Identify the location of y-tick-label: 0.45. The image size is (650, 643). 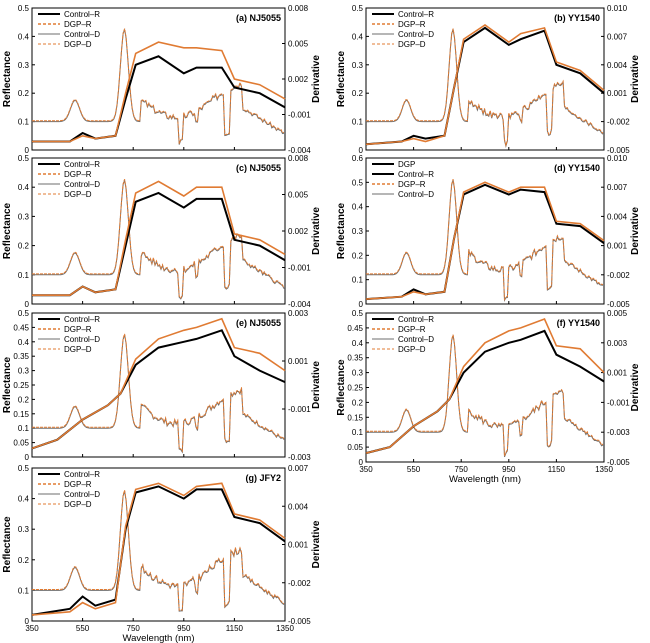
(355, 328).